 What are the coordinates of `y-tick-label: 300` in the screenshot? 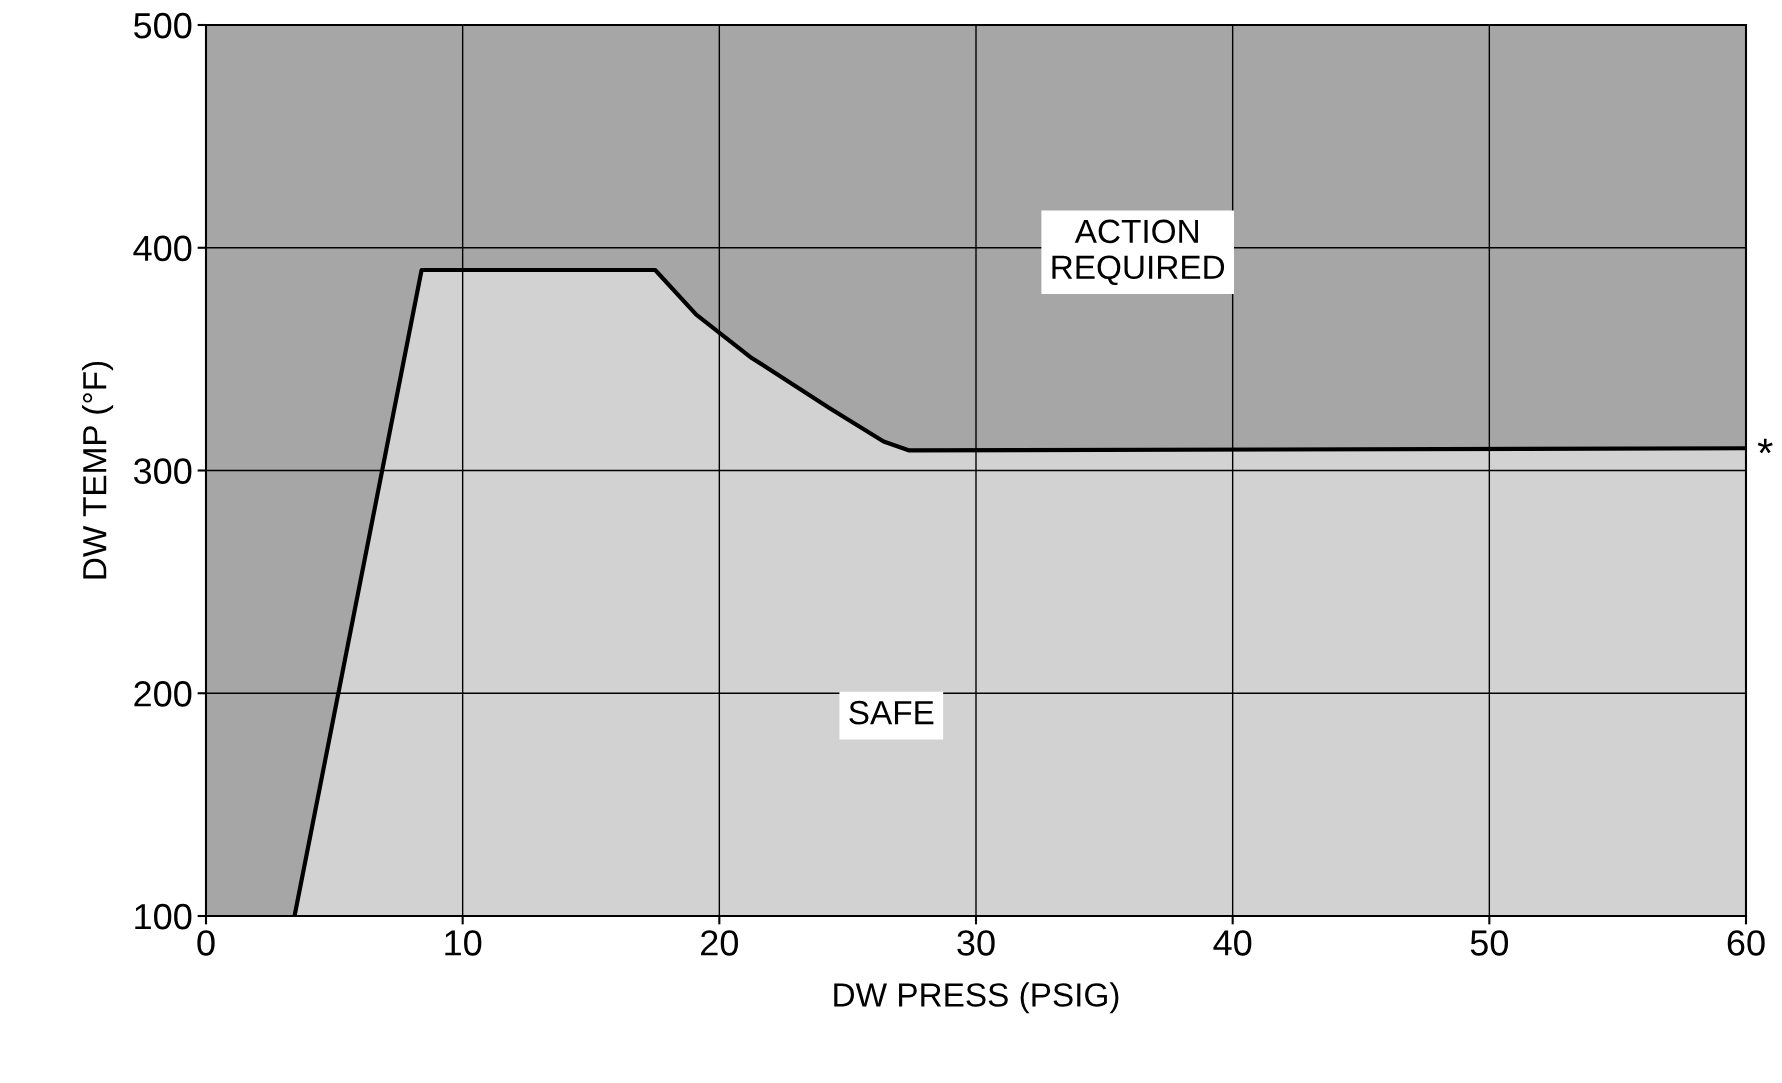 It's located at (162, 471).